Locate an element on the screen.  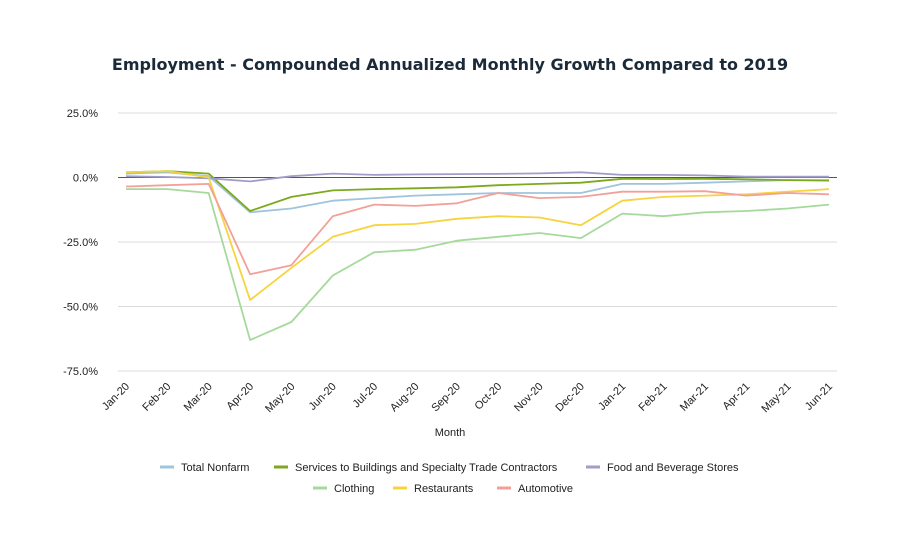
x-axis-title: Month is located at coordinates (450, 433).